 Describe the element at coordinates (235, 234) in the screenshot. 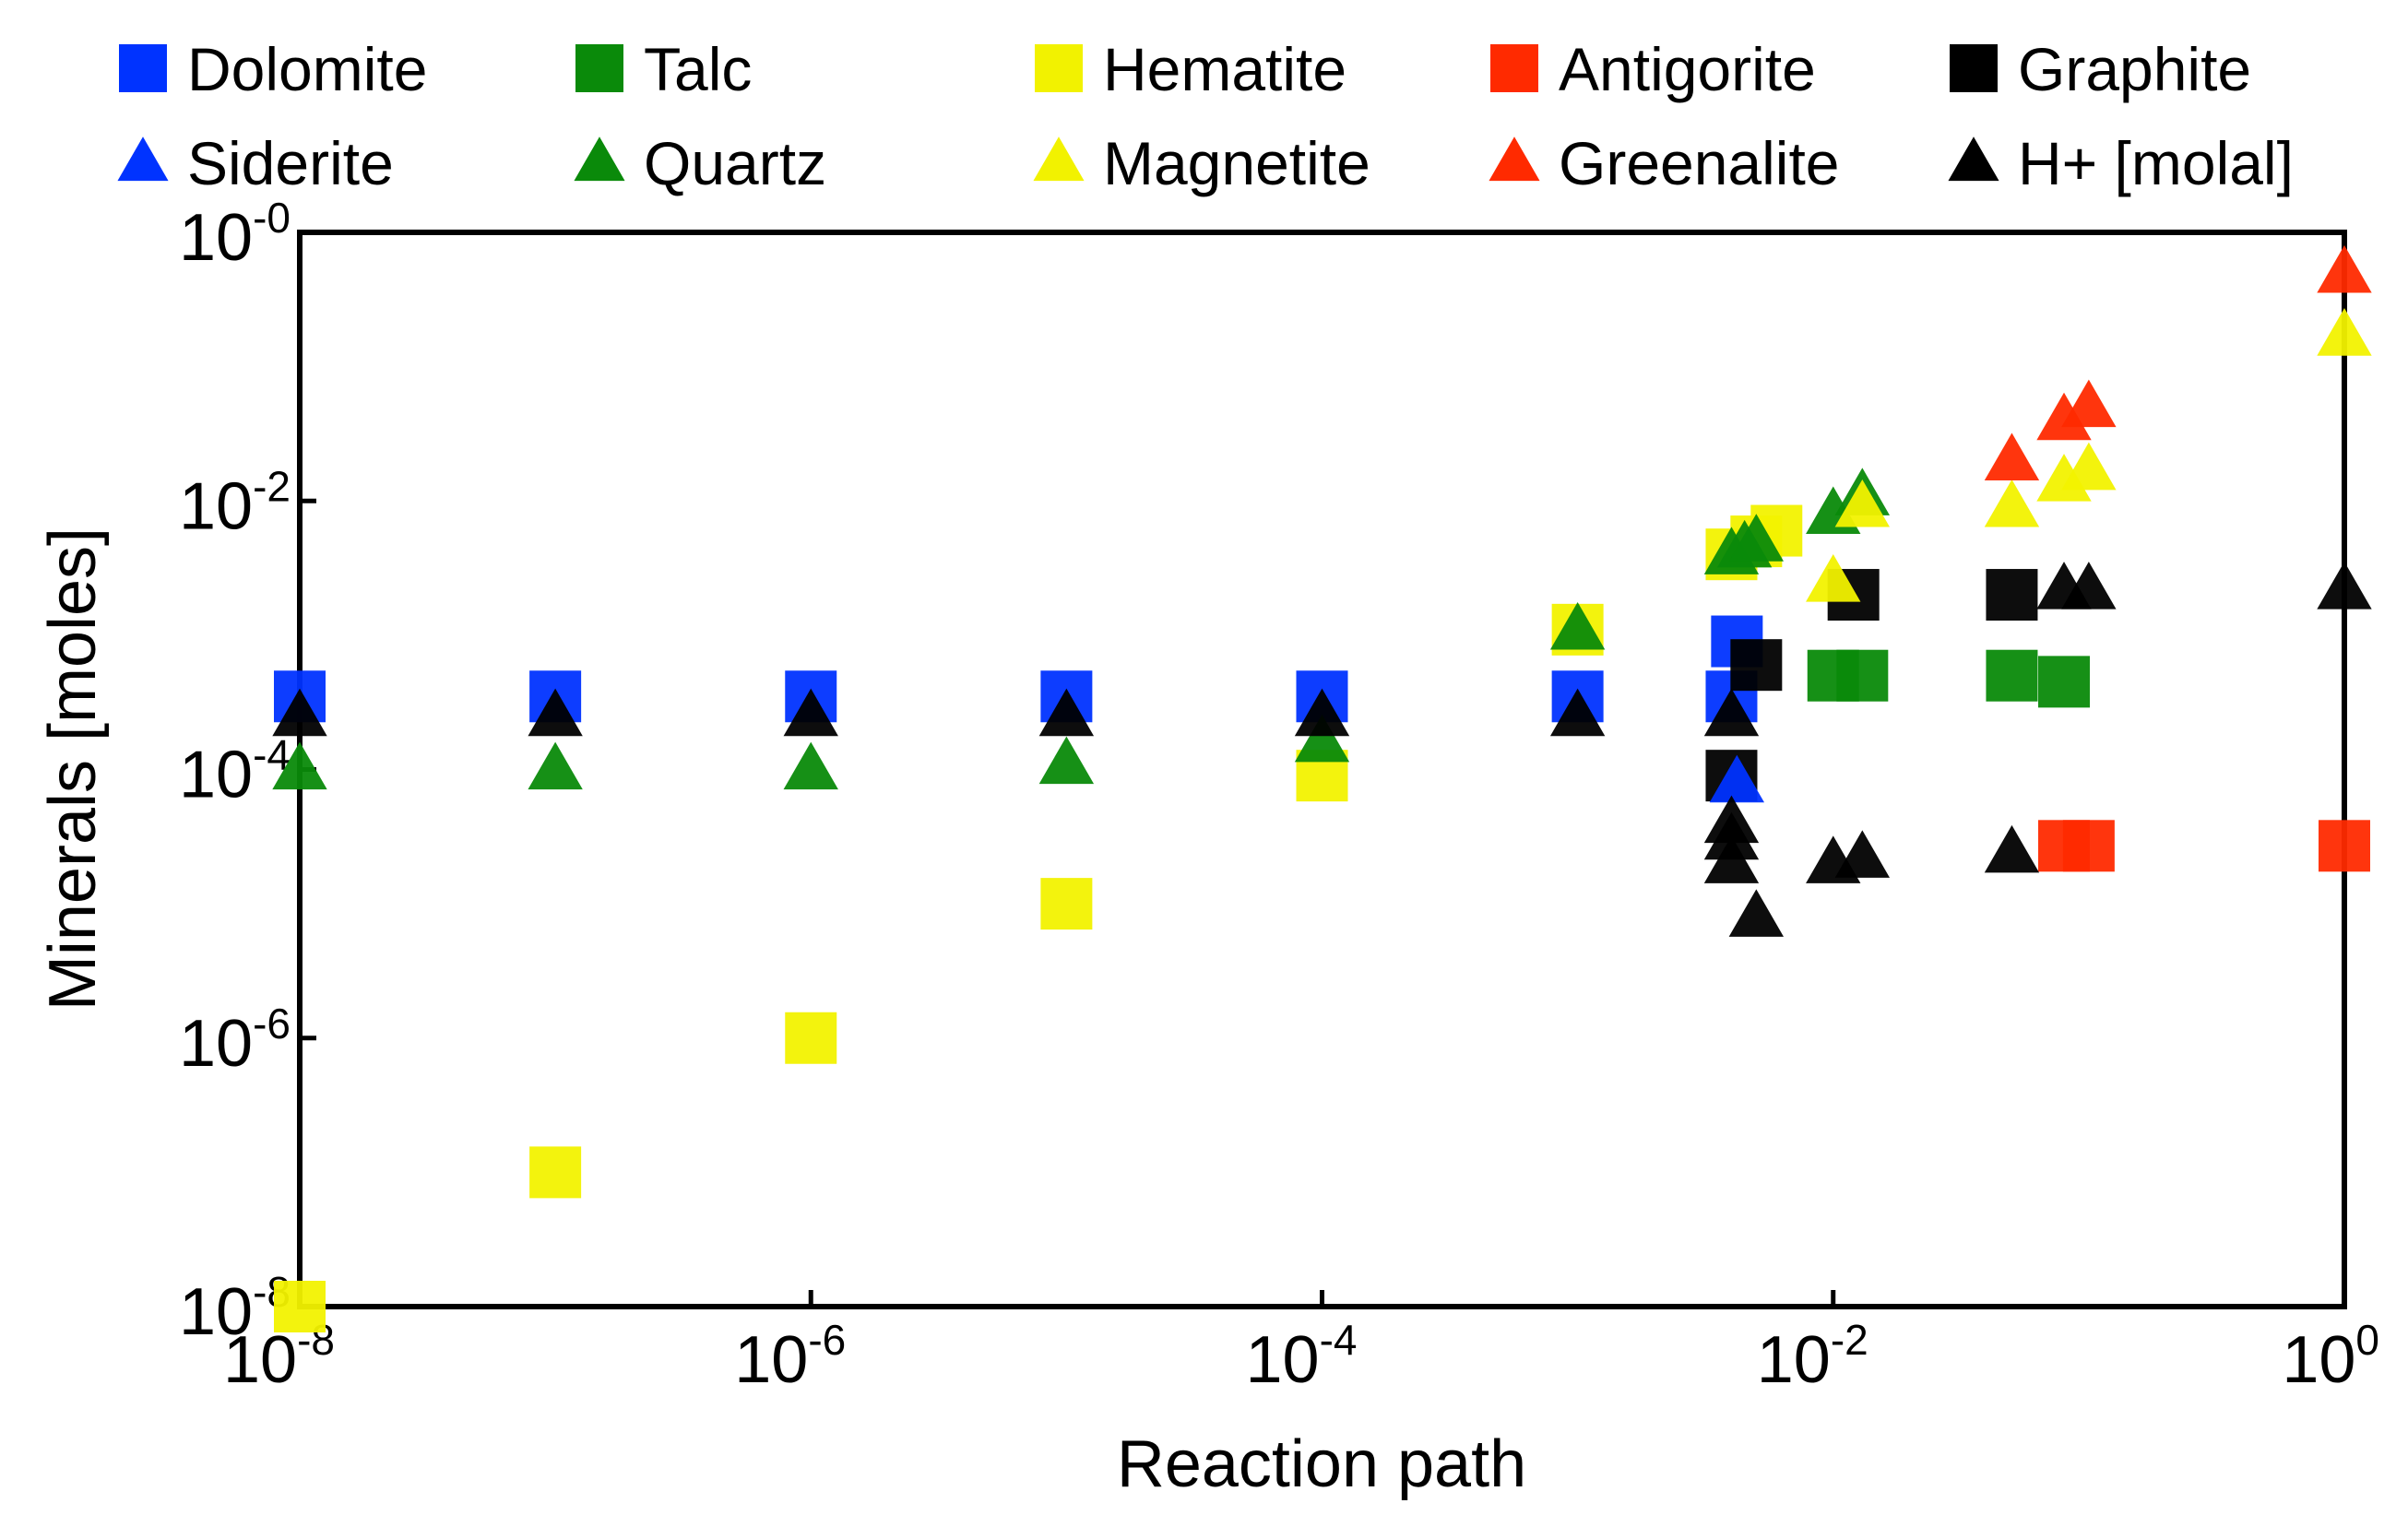

I see `y-tick-label: 10⁻⁰` at that location.